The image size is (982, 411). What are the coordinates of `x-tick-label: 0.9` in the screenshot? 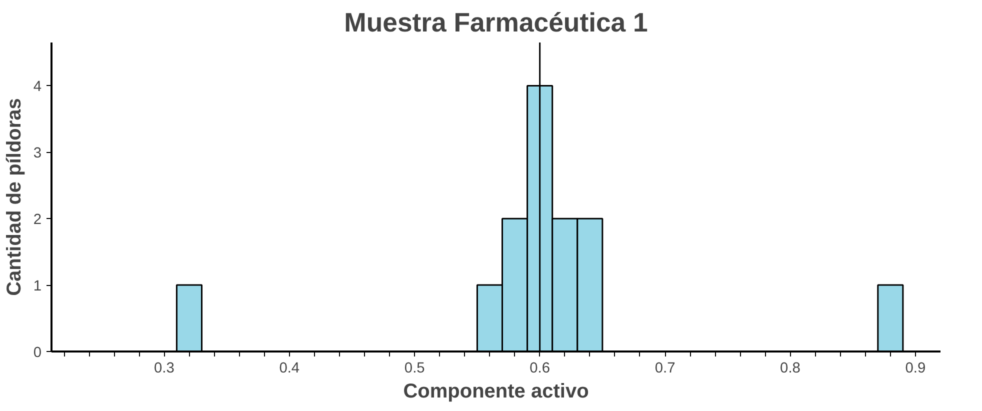 It's located at (915, 368).